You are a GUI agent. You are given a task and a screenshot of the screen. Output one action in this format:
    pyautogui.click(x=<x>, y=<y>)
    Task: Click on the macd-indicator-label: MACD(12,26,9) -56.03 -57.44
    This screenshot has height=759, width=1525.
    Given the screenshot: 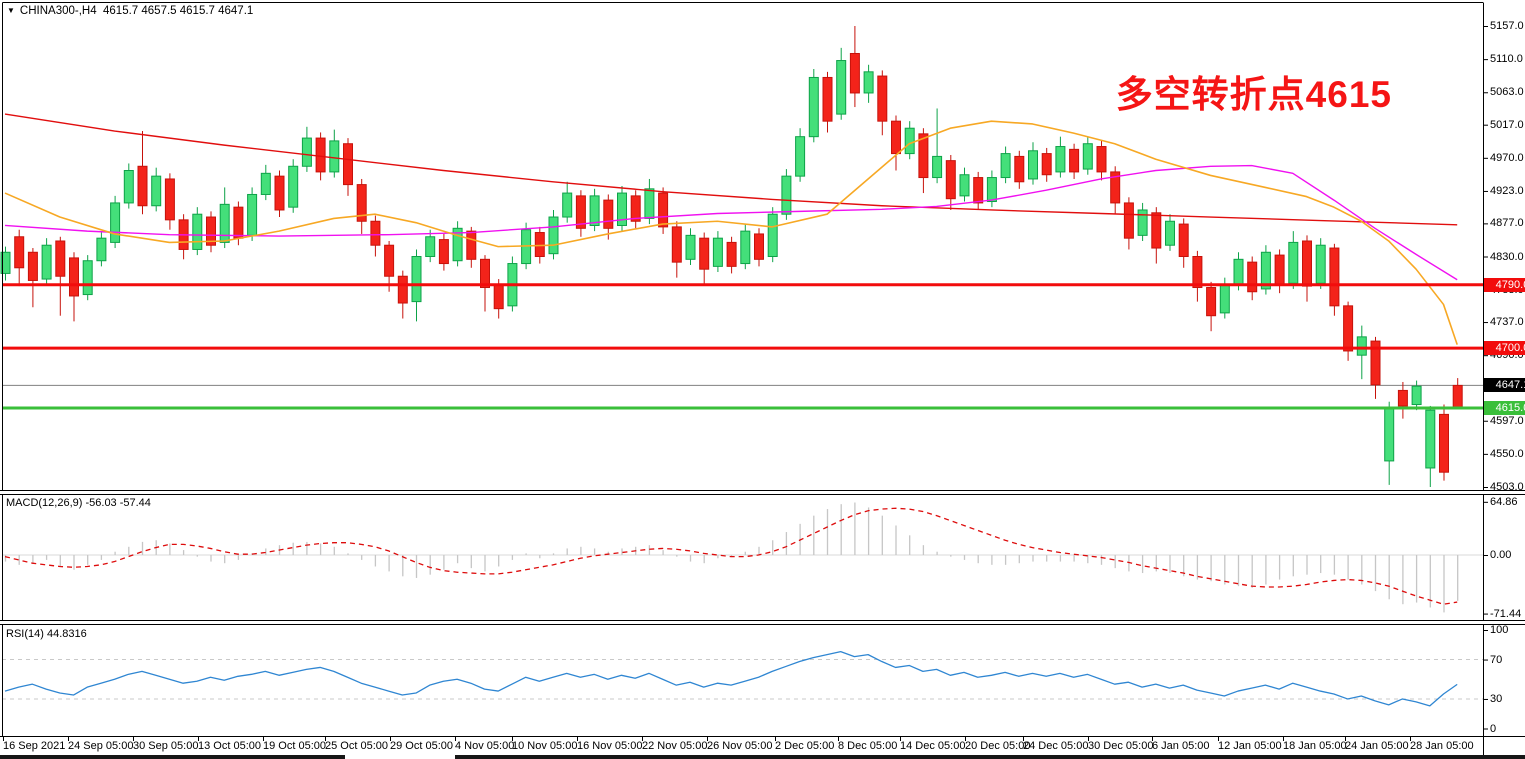 What is the action you would take?
    pyautogui.click(x=78, y=503)
    